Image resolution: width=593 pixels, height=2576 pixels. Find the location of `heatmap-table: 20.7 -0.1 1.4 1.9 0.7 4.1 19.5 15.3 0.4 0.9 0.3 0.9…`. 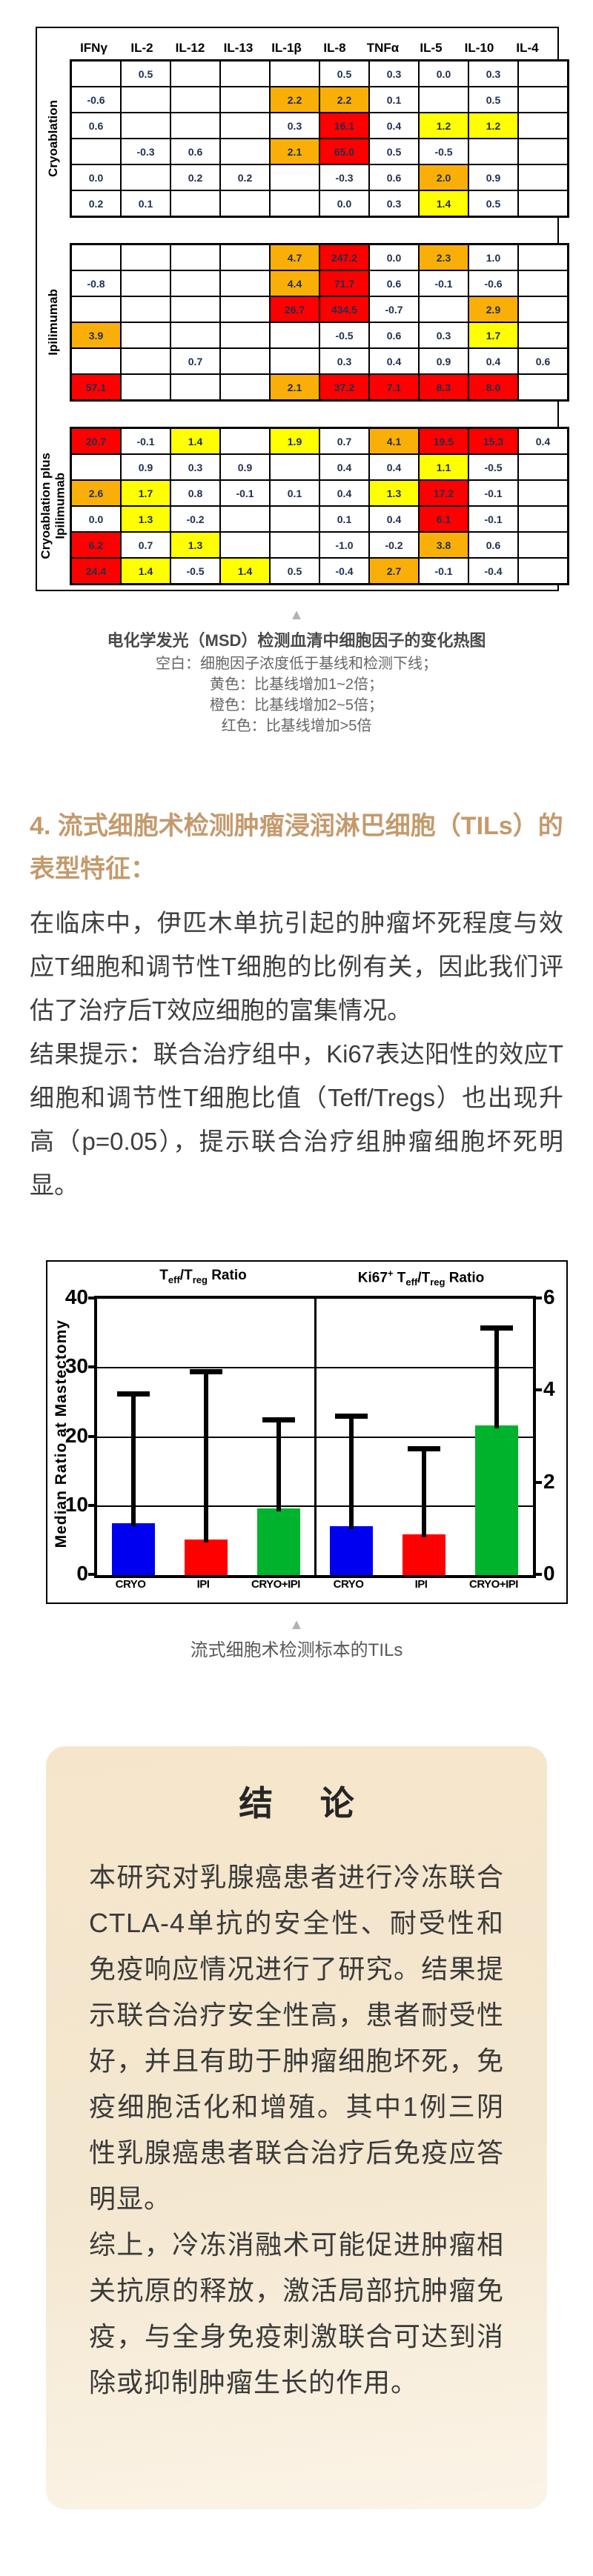

heatmap-table: 20.7 -0.1 1.4 1.9 0.7 4.1 19.5 15.3 0.4 0.9 0.3 0.9… is located at coordinates (319, 506).